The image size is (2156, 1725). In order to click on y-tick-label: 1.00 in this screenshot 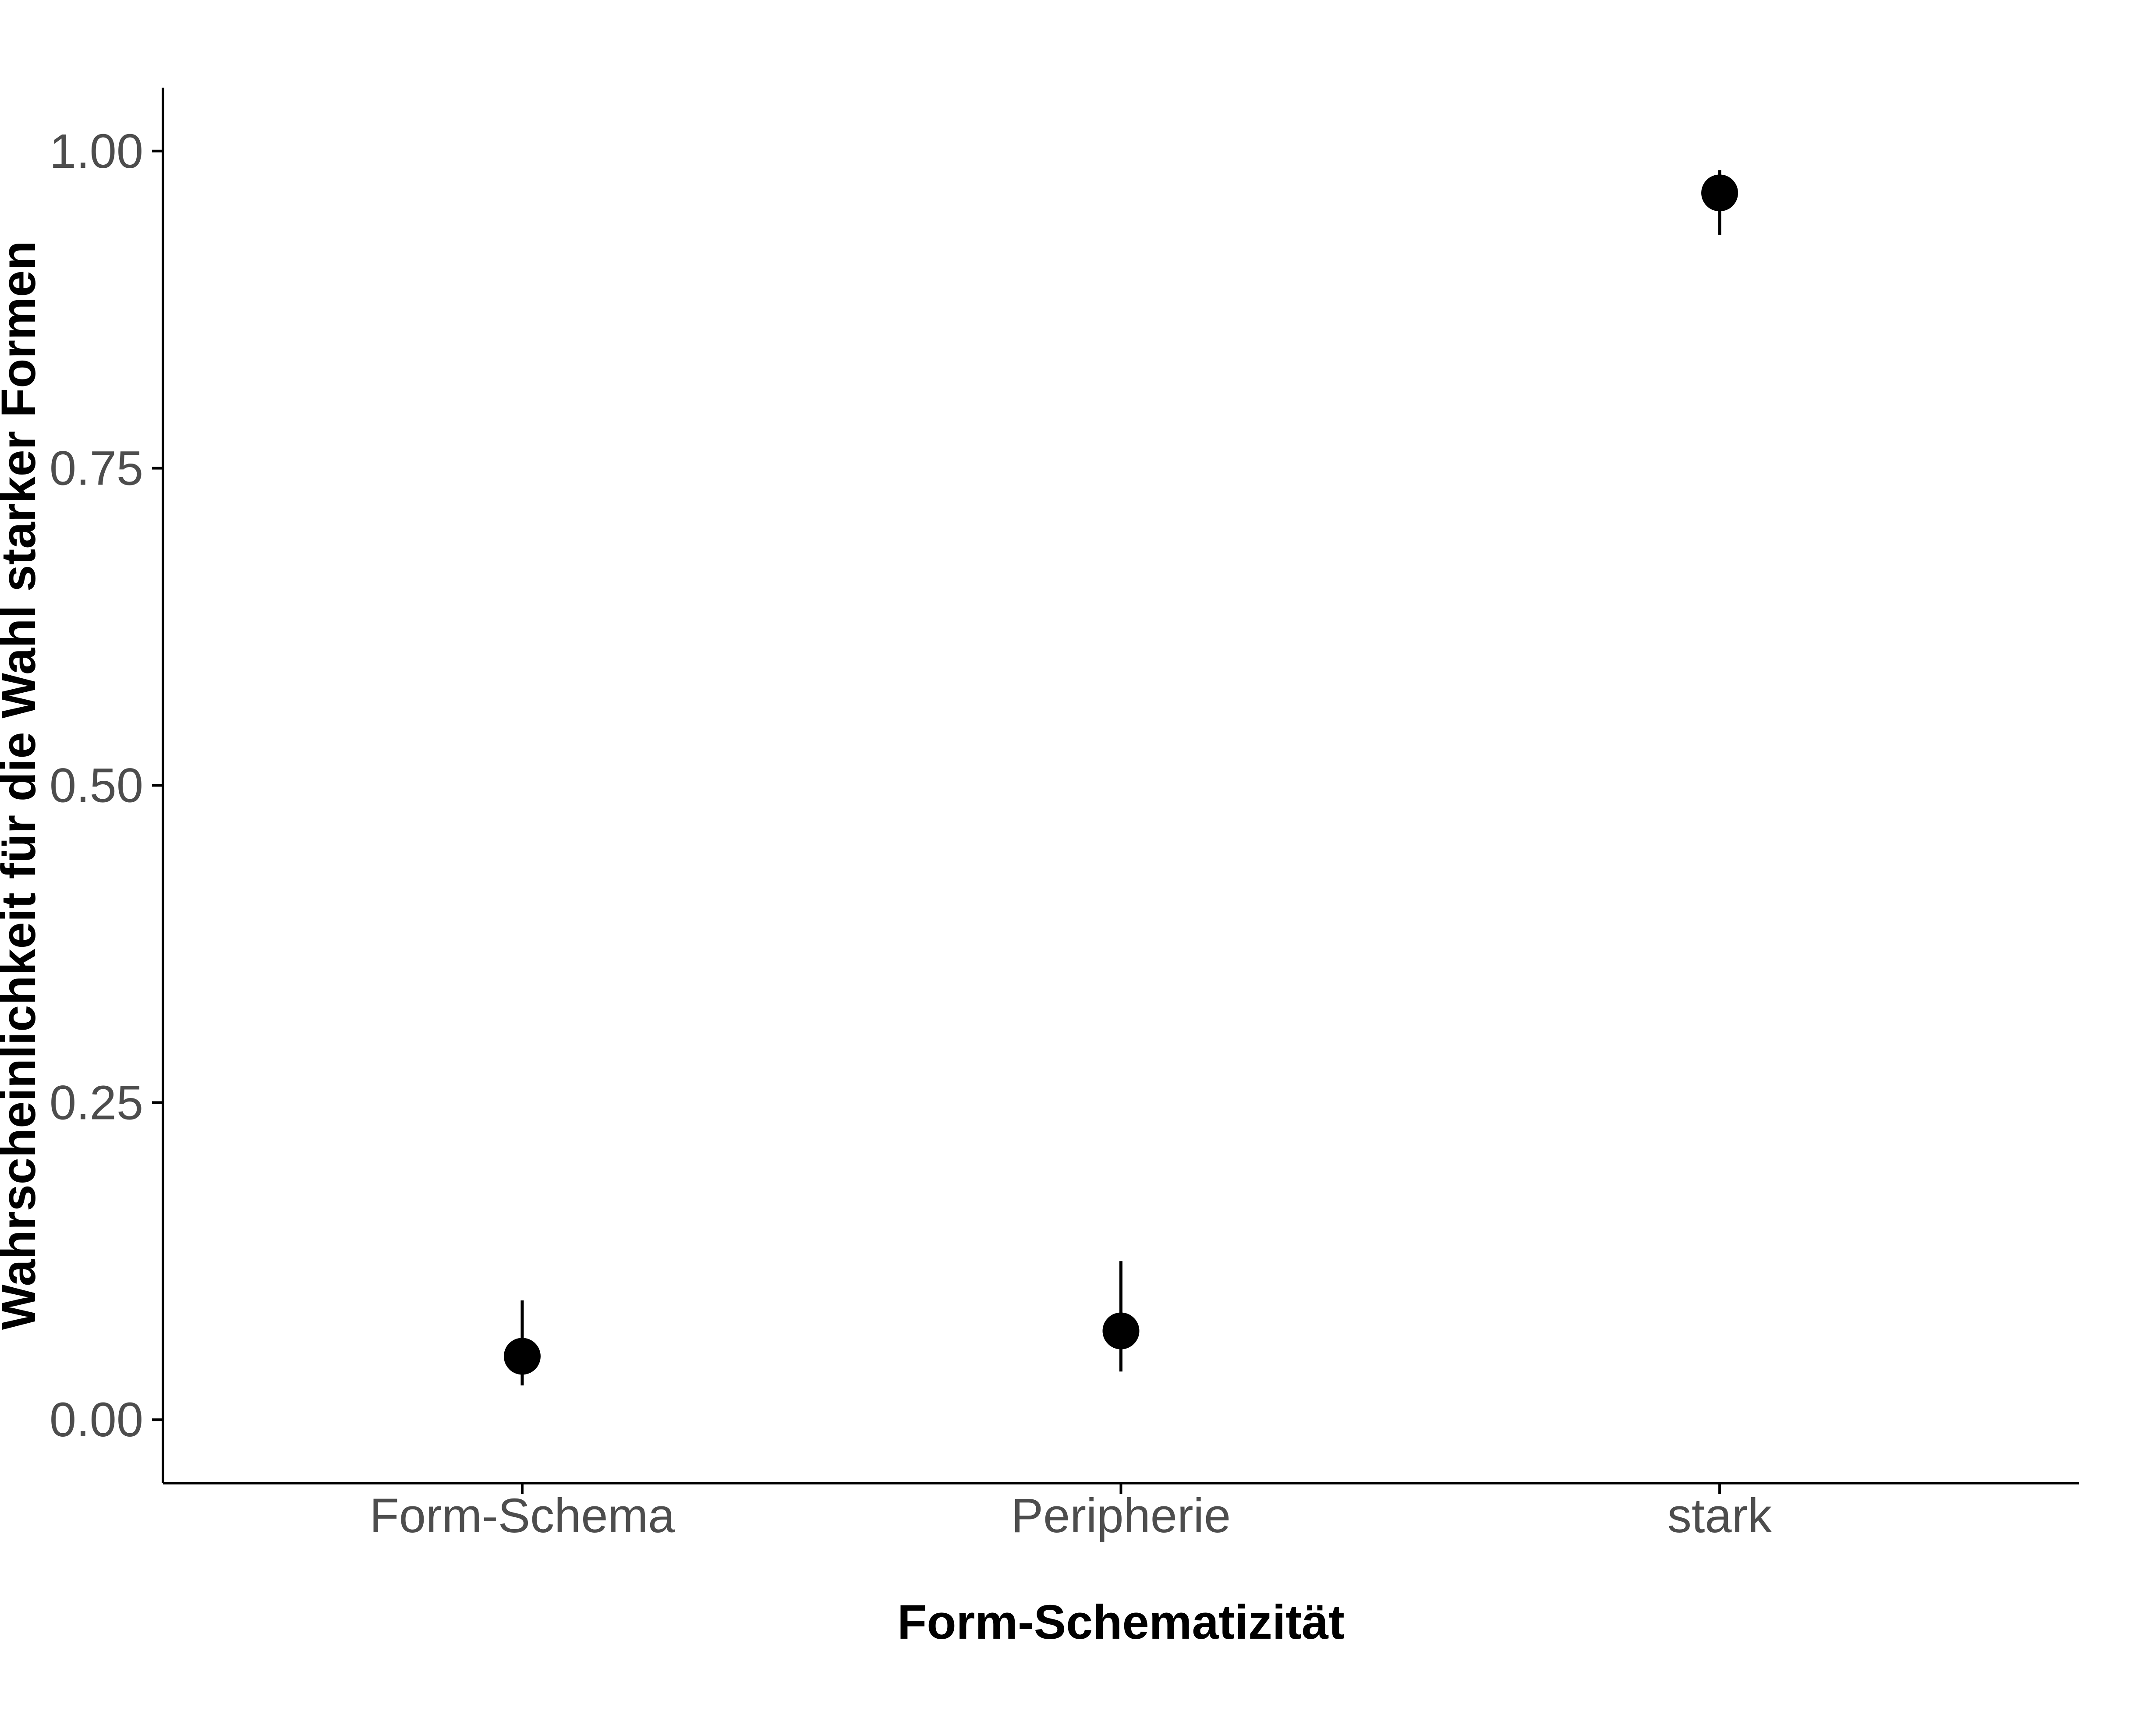, I will do `click(96, 151)`.